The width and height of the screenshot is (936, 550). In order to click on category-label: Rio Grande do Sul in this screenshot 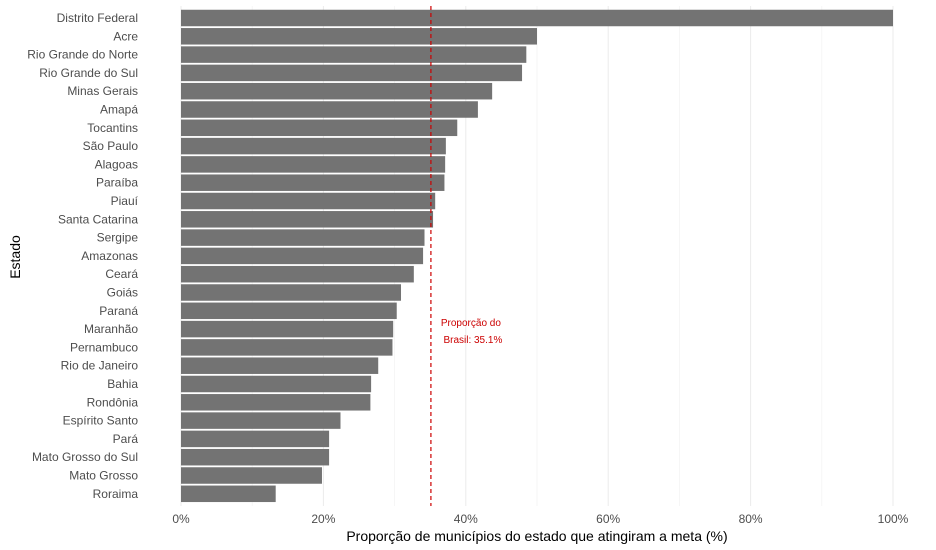, I will do `click(88, 73)`.